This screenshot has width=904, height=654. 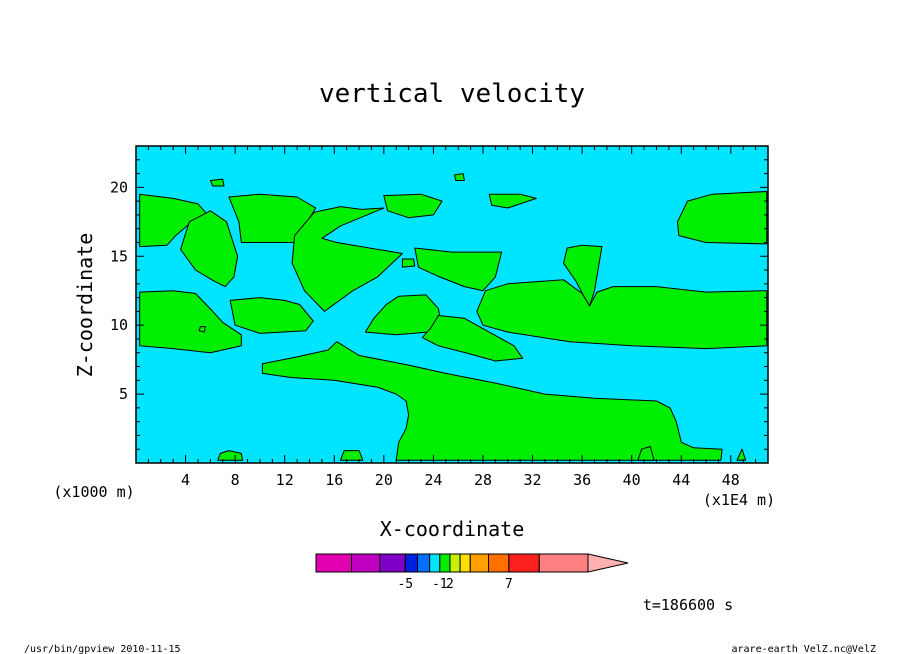 I want to click on time-label: t=186600 s, so click(x=688, y=605).